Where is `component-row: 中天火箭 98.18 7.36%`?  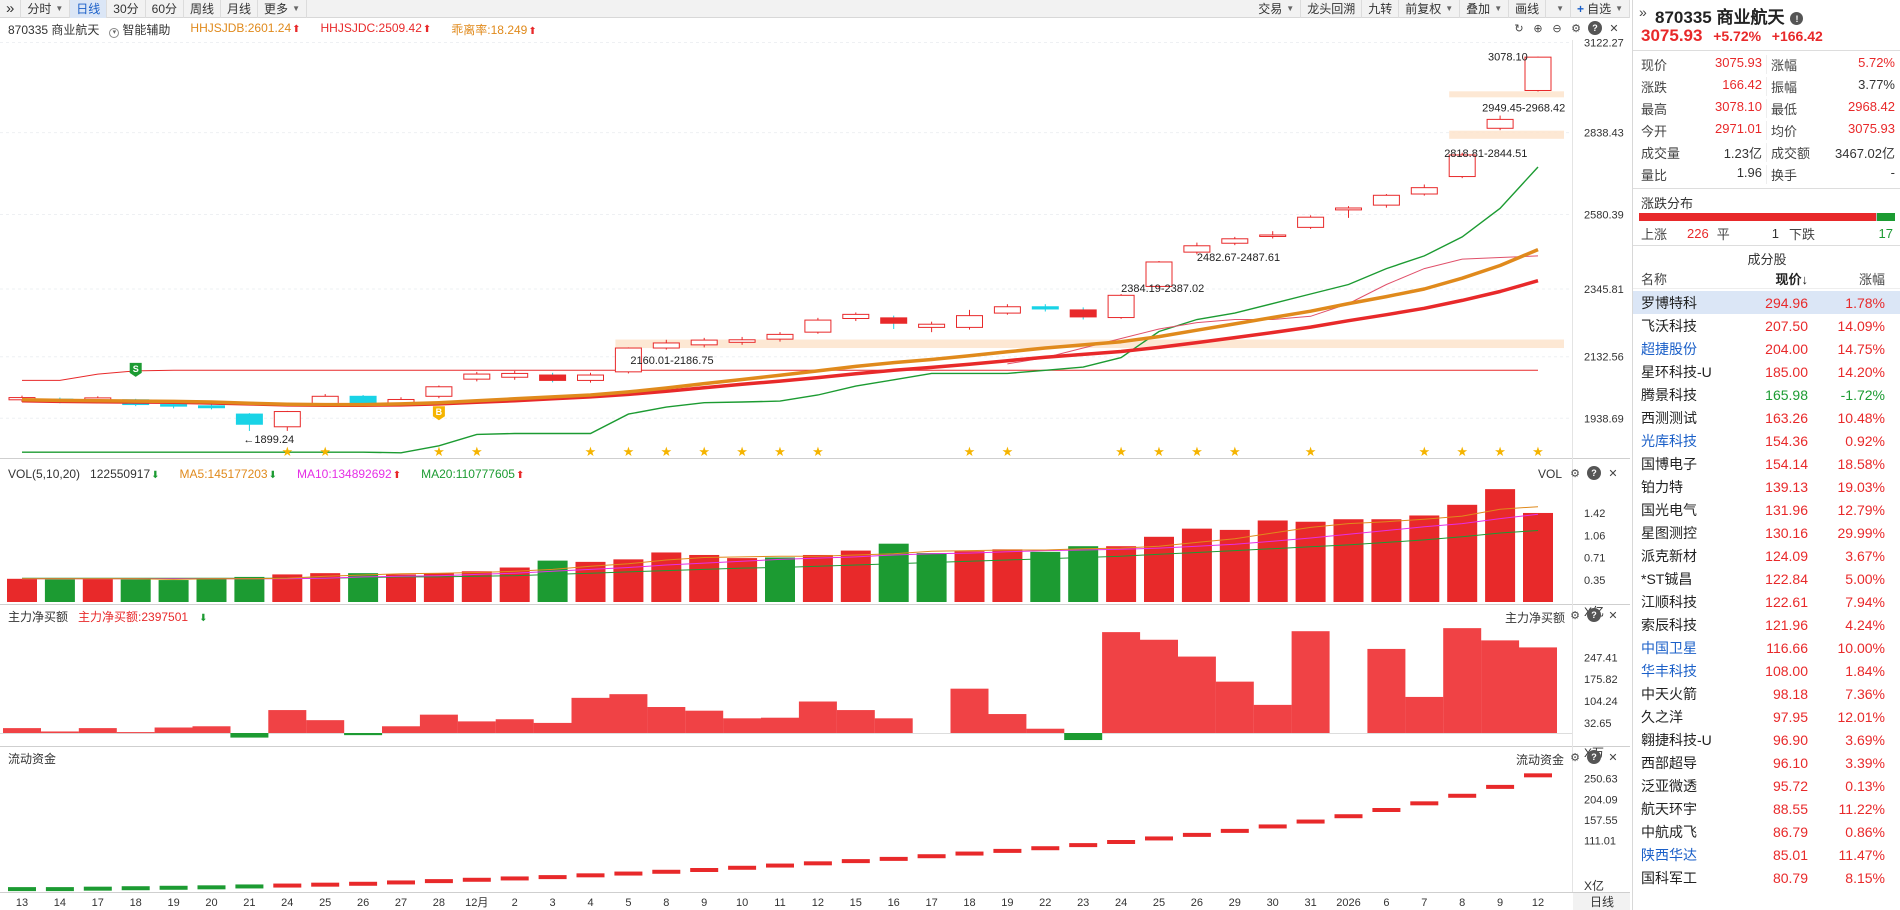 component-row: 中天火箭 98.18 7.36% is located at coordinates (1766, 693).